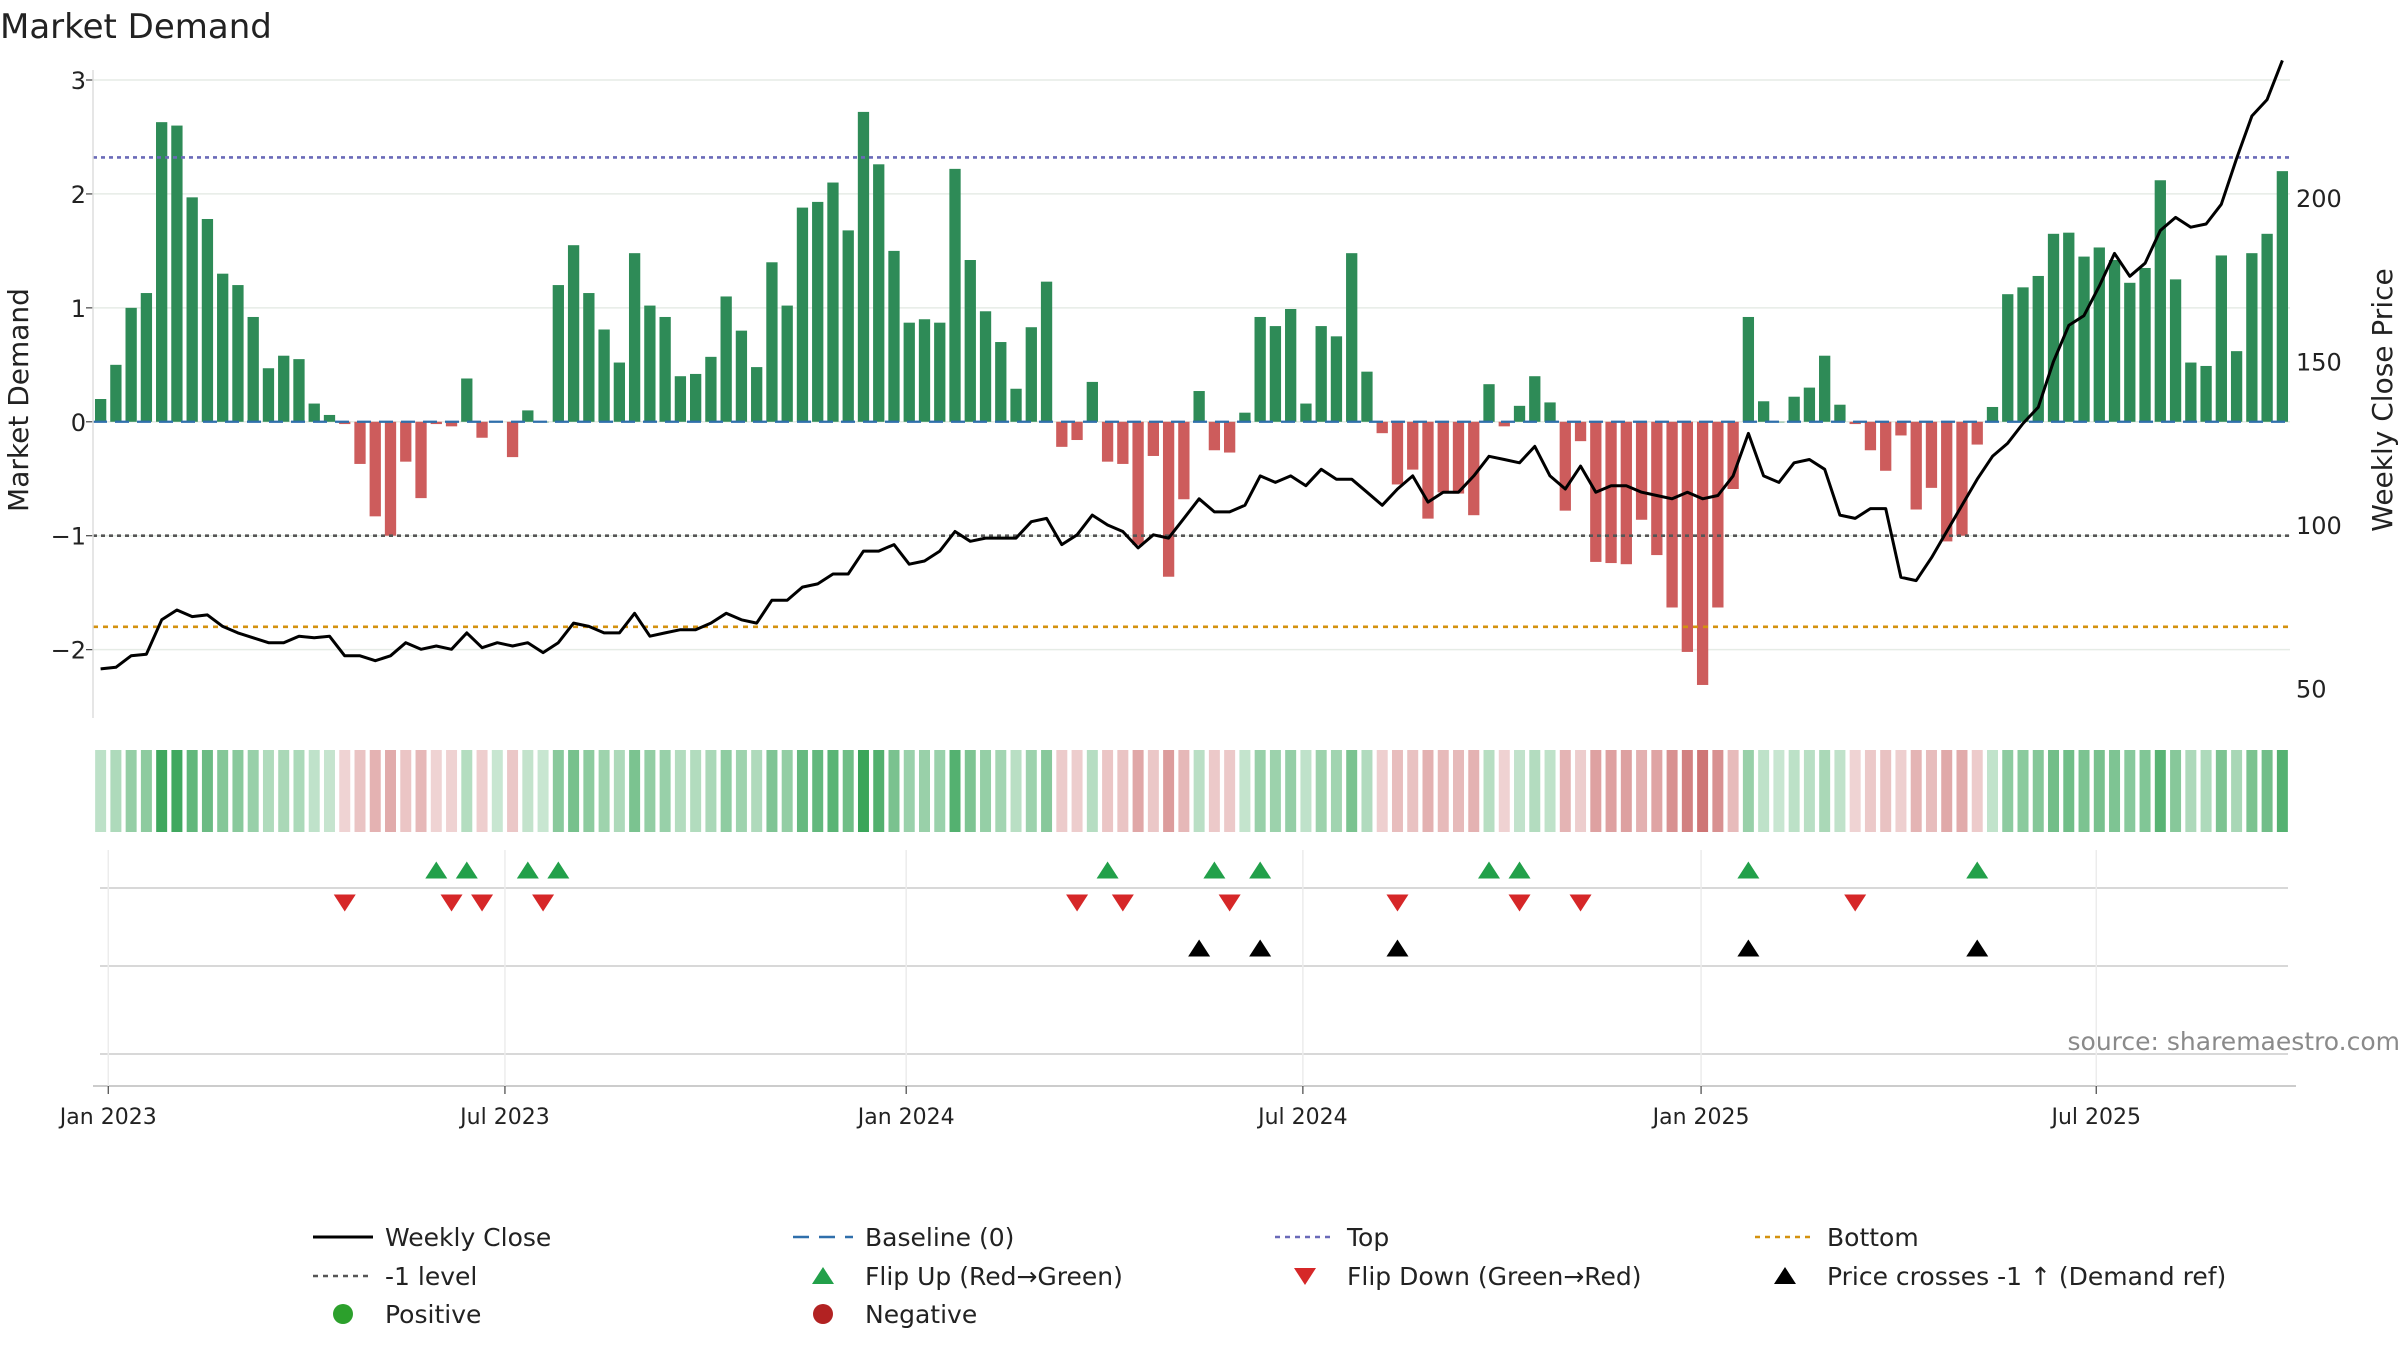  Describe the element at coordinates (78, 309) in the screenshot. I see `y-tick-label: 1` at that location.